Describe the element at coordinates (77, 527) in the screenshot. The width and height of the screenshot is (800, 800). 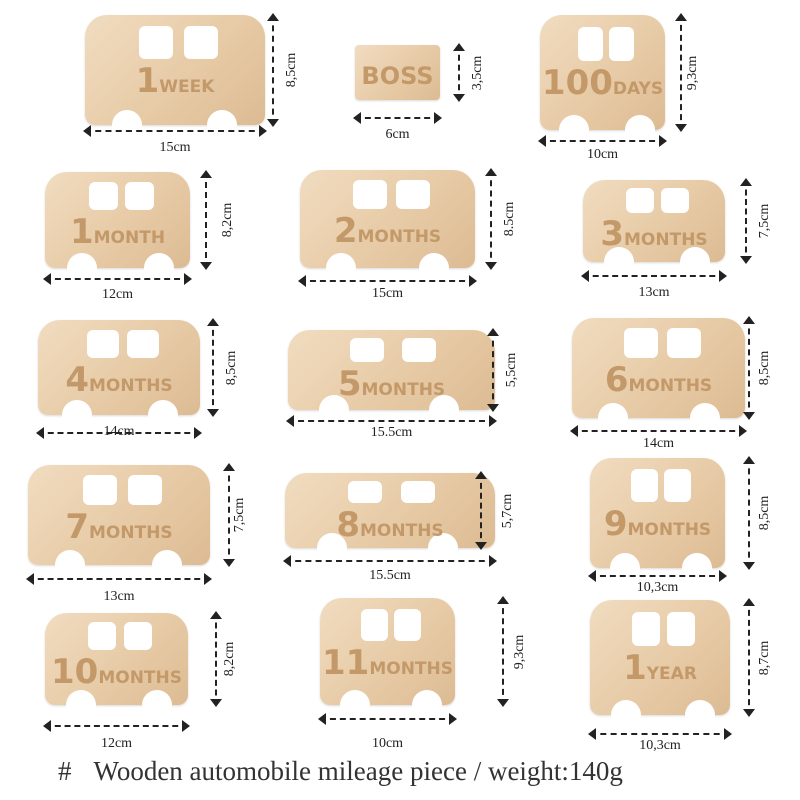
I see `label-number: 7` at that location.